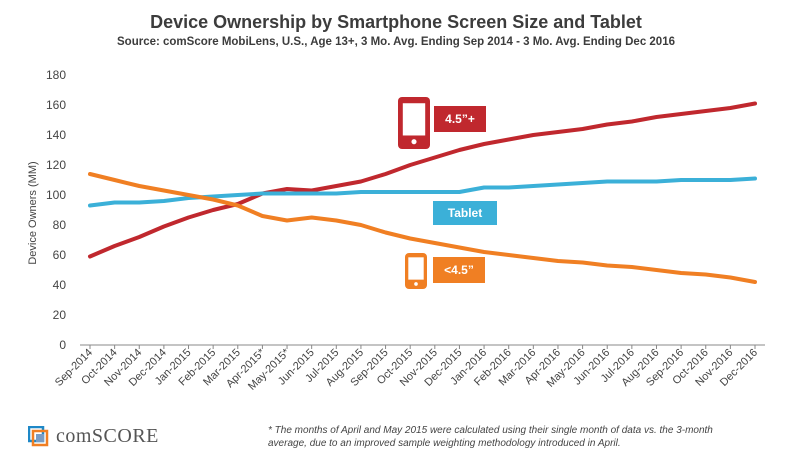  Describe the element at coordinates (56, 195) in the screenshot. I see `y-tick-label: 100` at that location.